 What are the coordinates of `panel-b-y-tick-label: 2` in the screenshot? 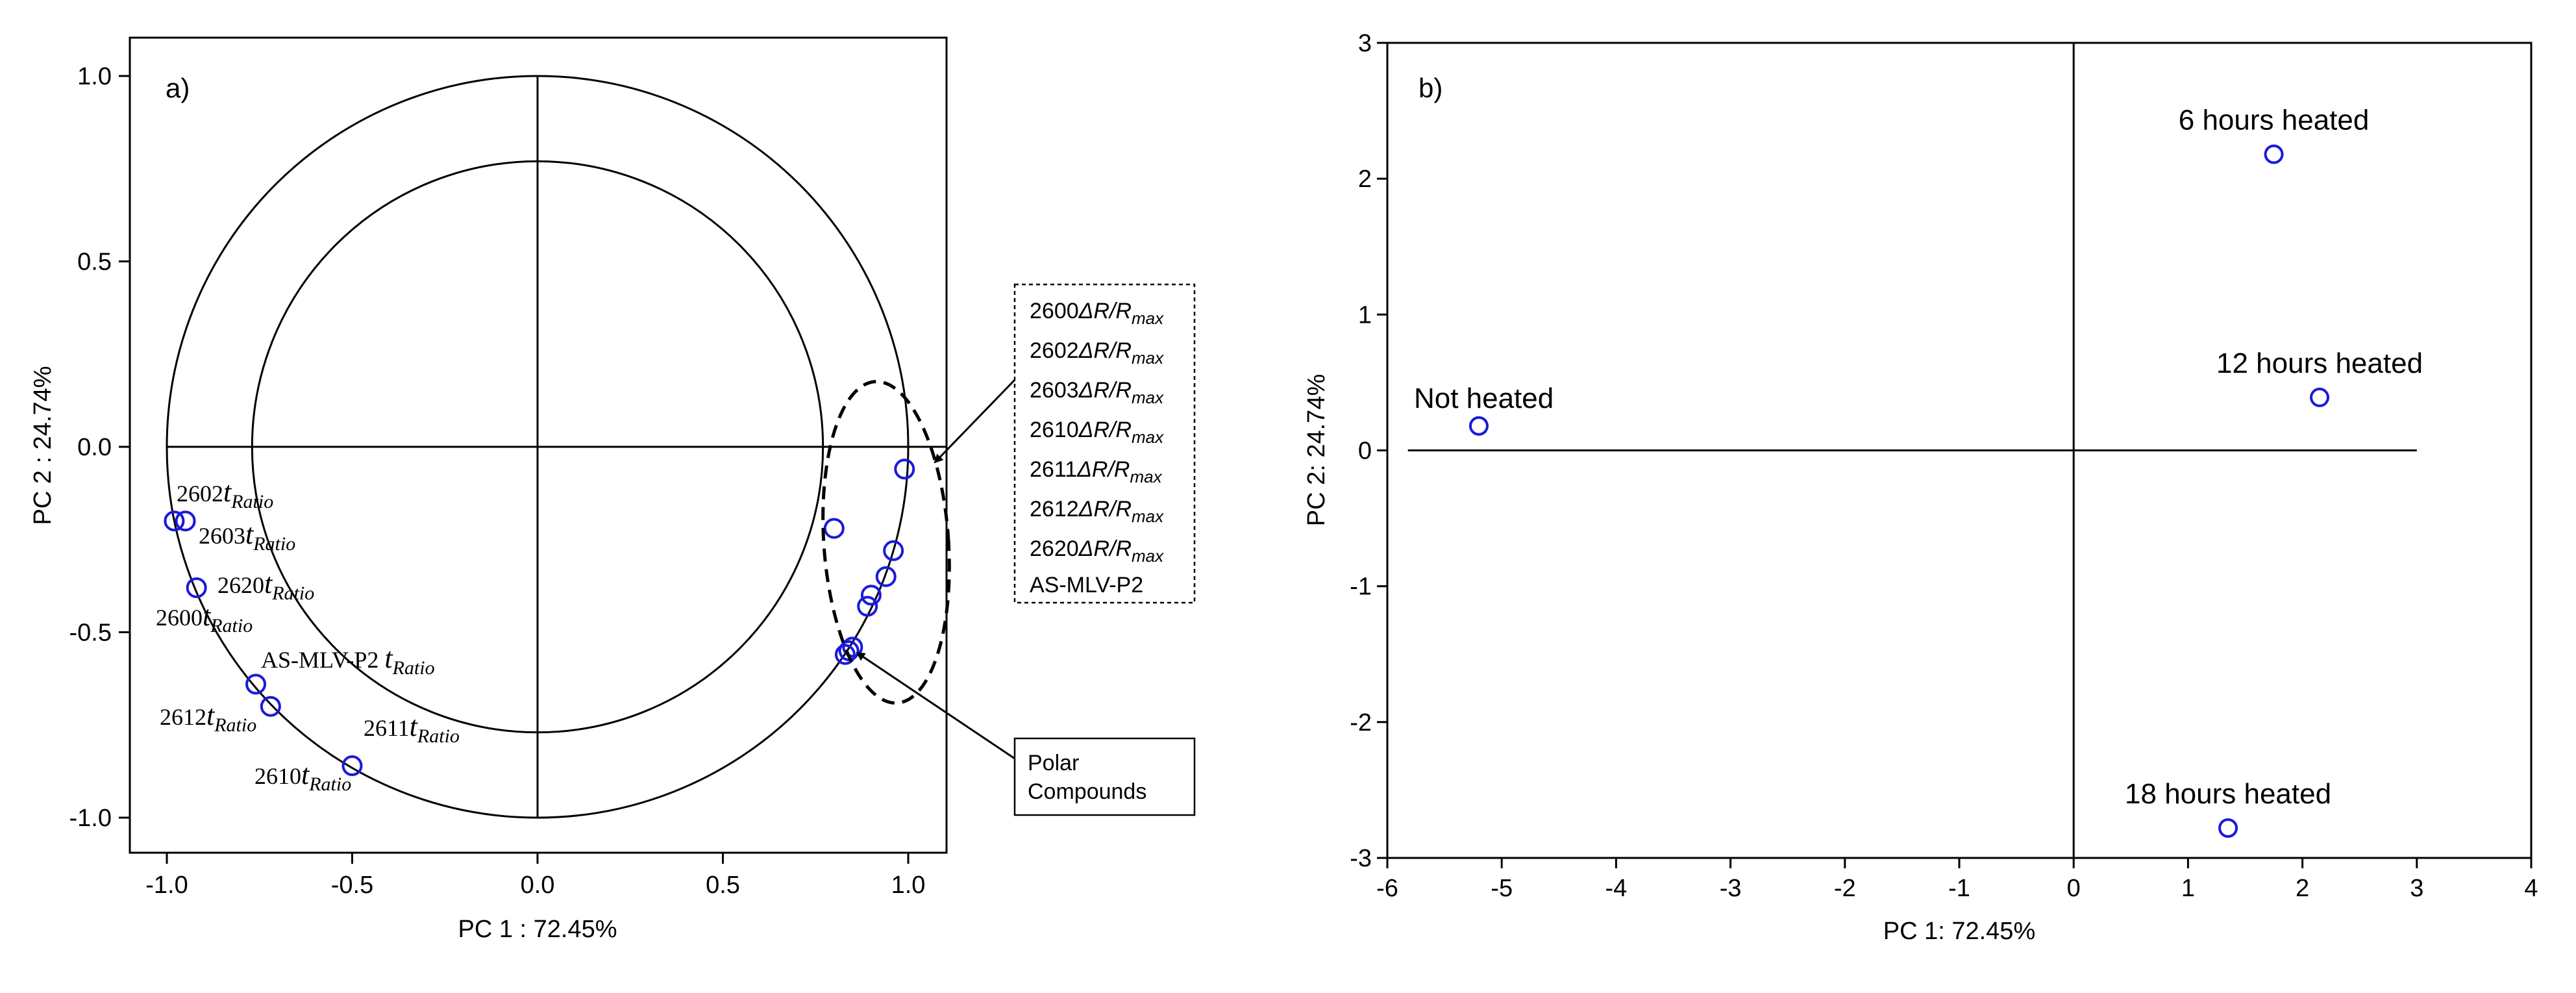 It's located at (1365, 180).